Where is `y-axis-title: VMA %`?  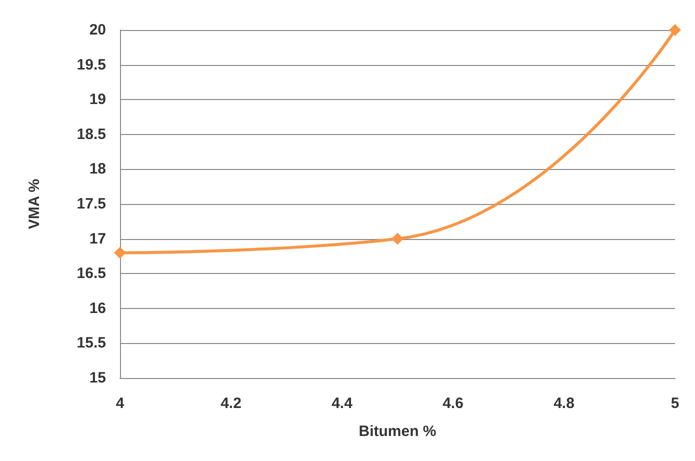 y-axis-title: VMA % is located at coordinates (34, 204).